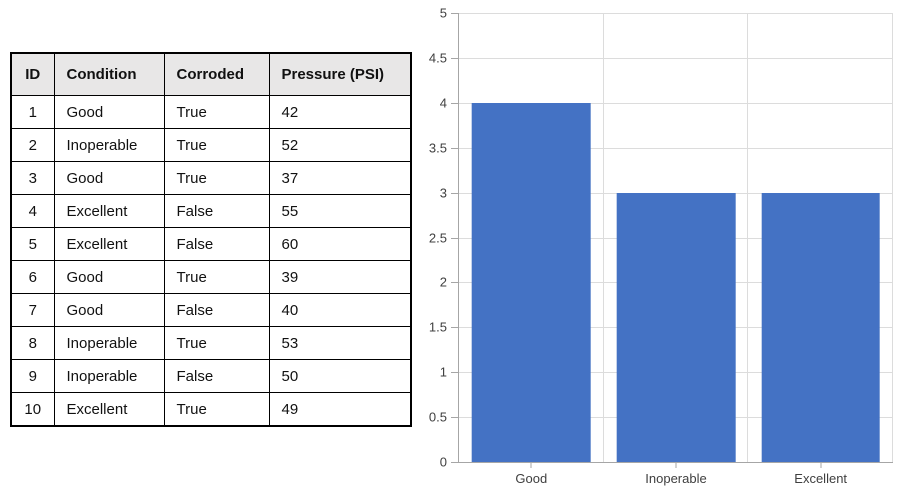 Image resolution: width=904 pixels, height=487 pixels. Describe the element at coordinates (340, 178) in the screenshot. I see `table-cell: 37` at that location.